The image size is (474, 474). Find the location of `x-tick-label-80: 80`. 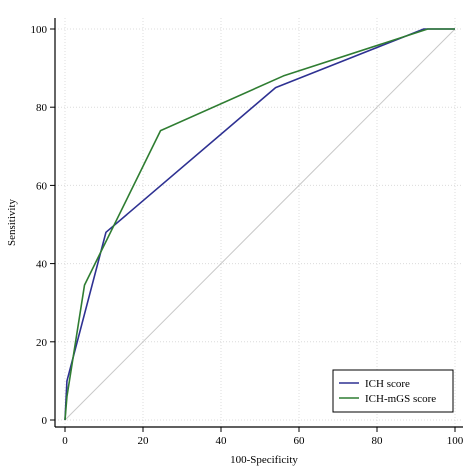

x-tick-label-80: 80 is located at coordinates (378, 441).